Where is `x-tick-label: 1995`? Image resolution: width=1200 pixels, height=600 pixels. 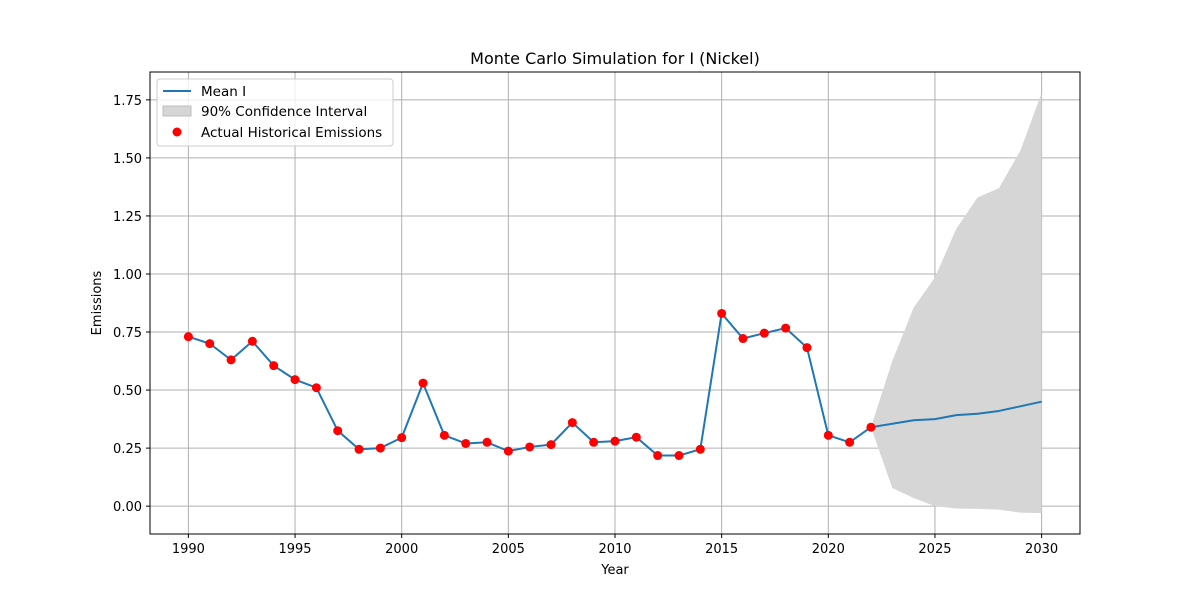
x-tick-label: 1995 is located at coordinates (294, 549).